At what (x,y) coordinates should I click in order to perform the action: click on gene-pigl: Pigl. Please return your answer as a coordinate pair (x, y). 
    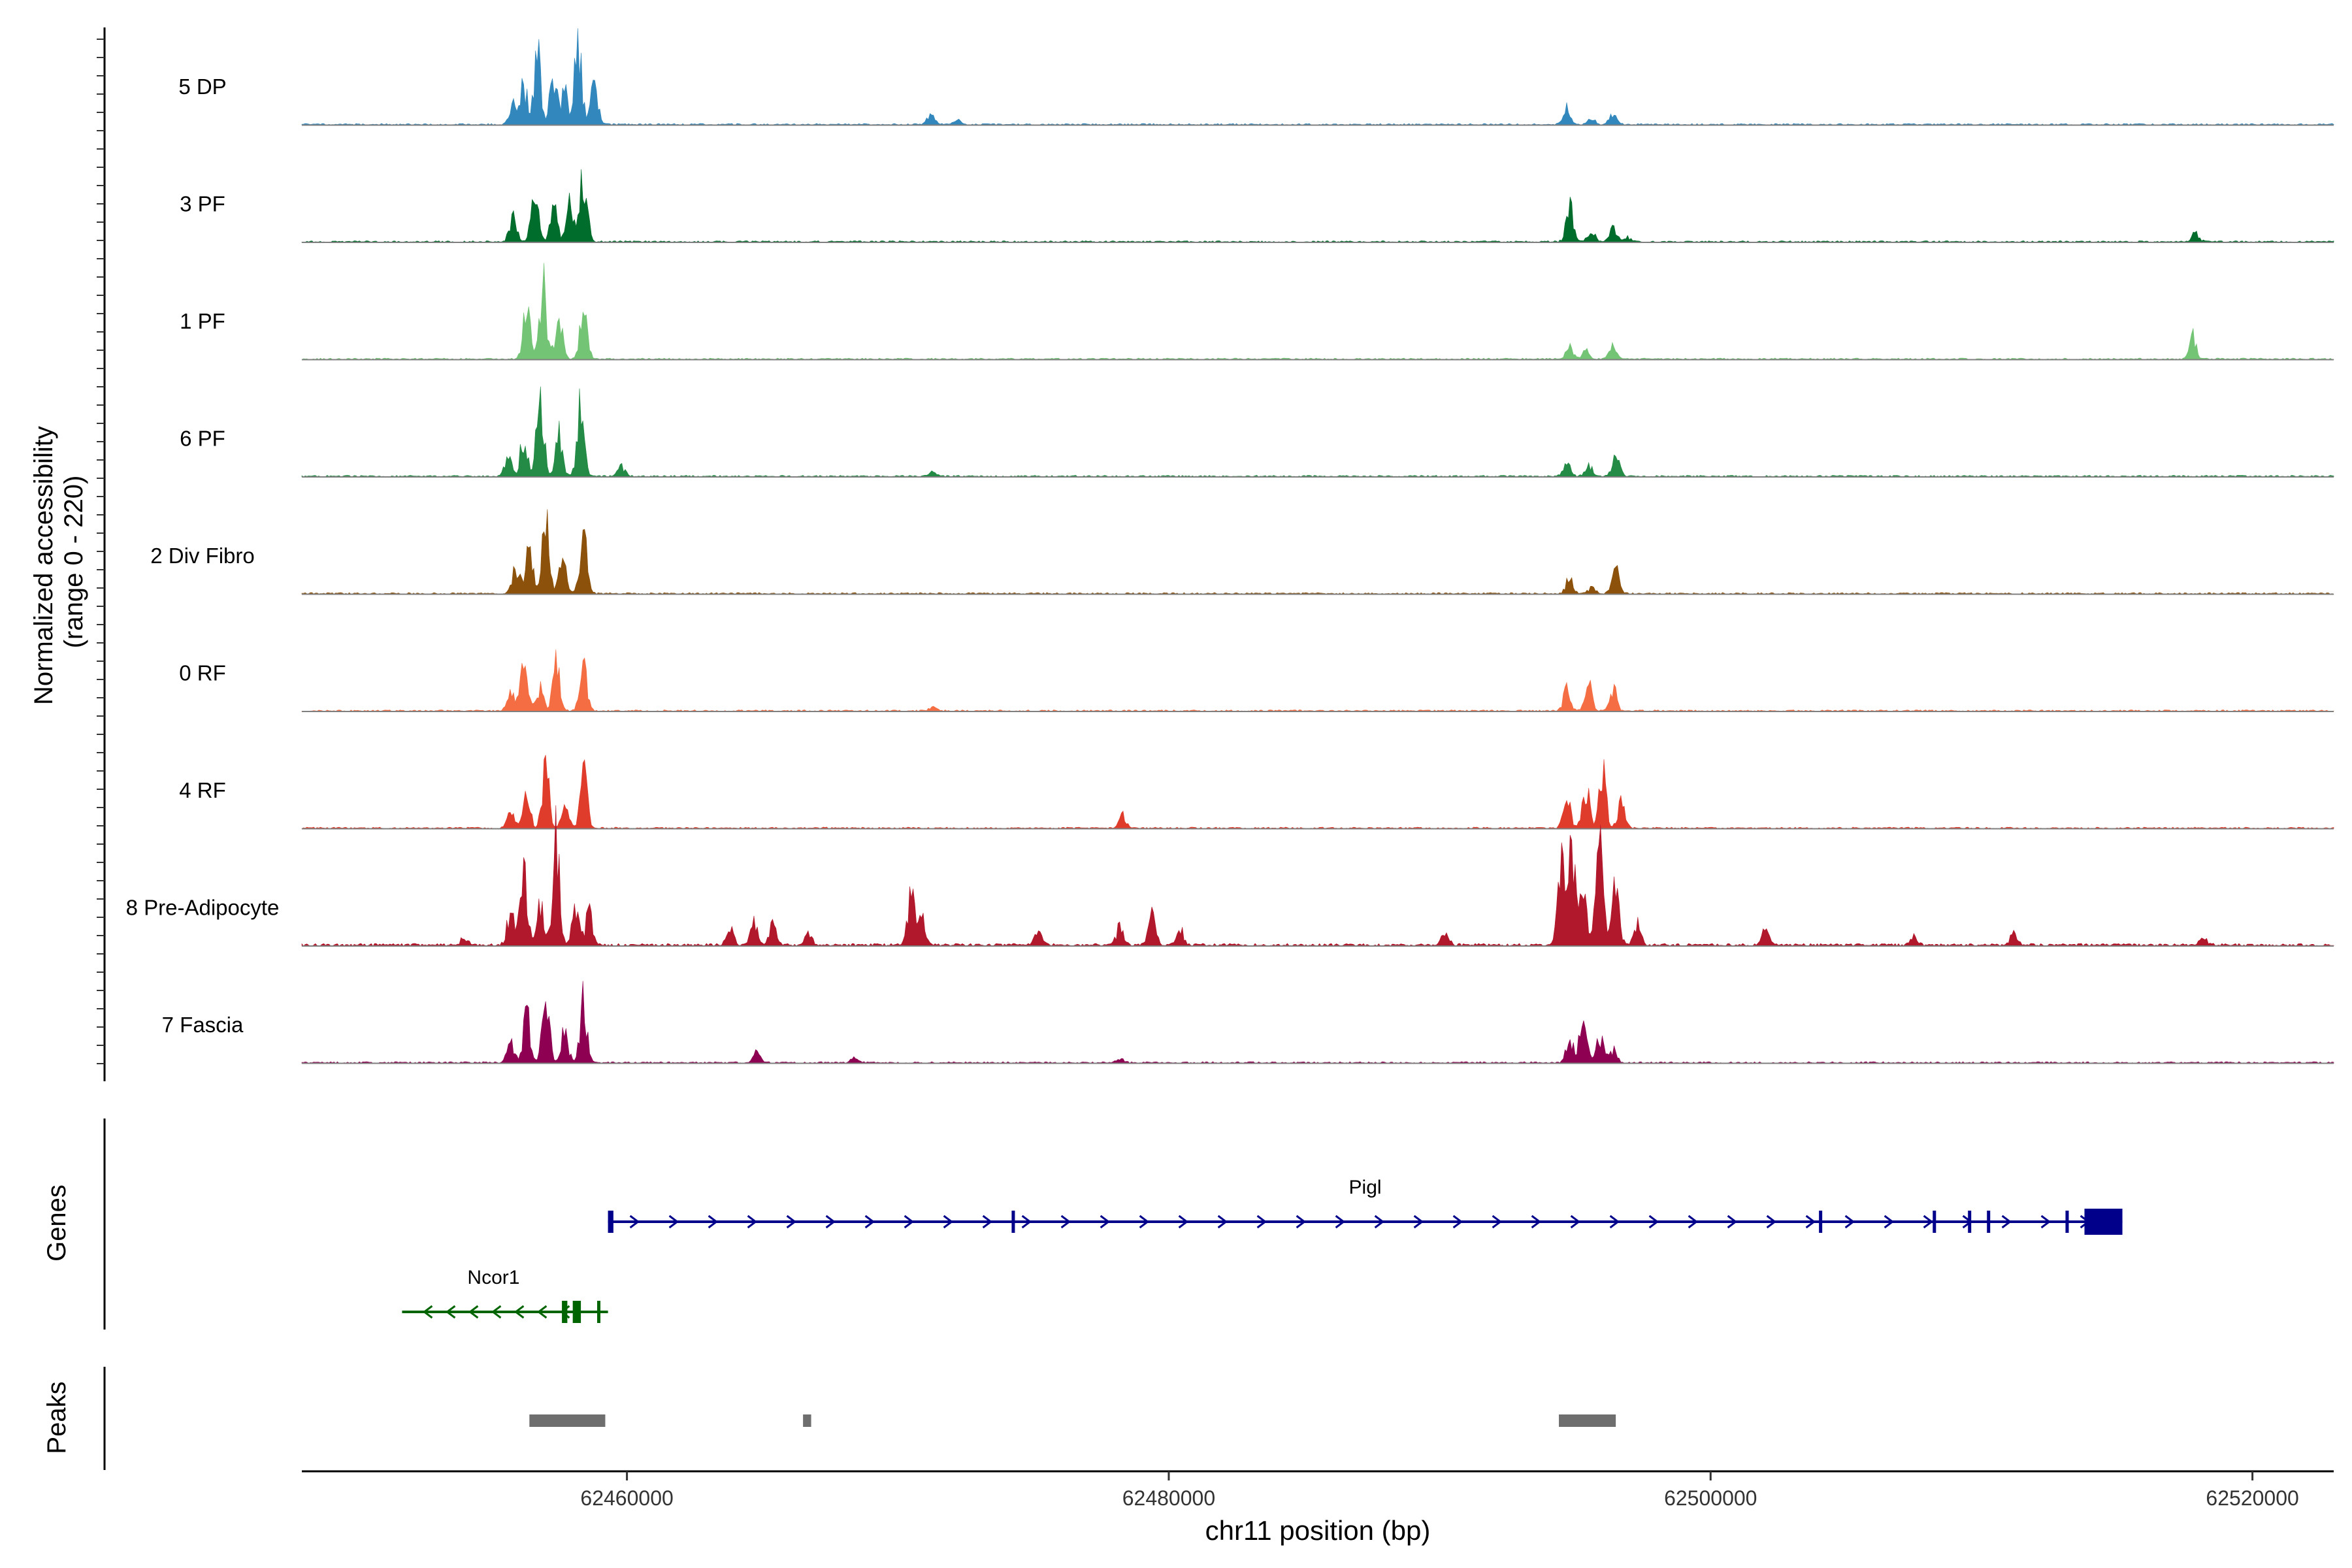
    Looking at the image, I should click on (1365, 1206).